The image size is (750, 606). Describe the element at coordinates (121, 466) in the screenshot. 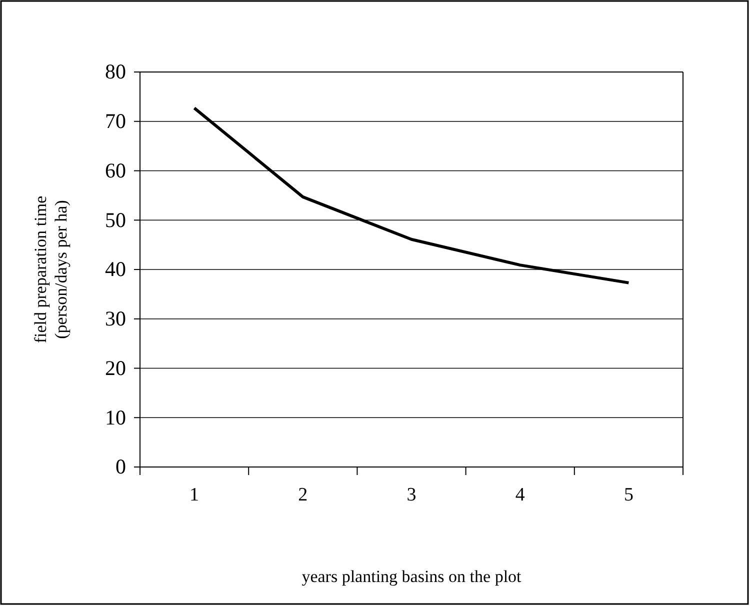

I see `y-tick-label: 0` at that location.